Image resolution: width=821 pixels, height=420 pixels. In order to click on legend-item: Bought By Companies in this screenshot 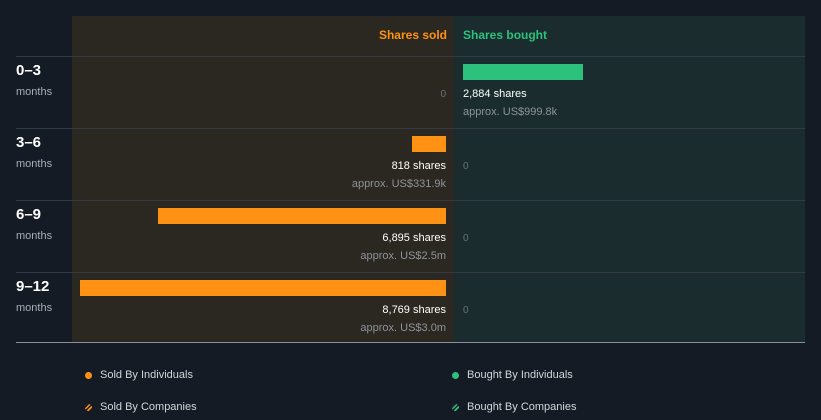, I will do `click(514, 407)`.